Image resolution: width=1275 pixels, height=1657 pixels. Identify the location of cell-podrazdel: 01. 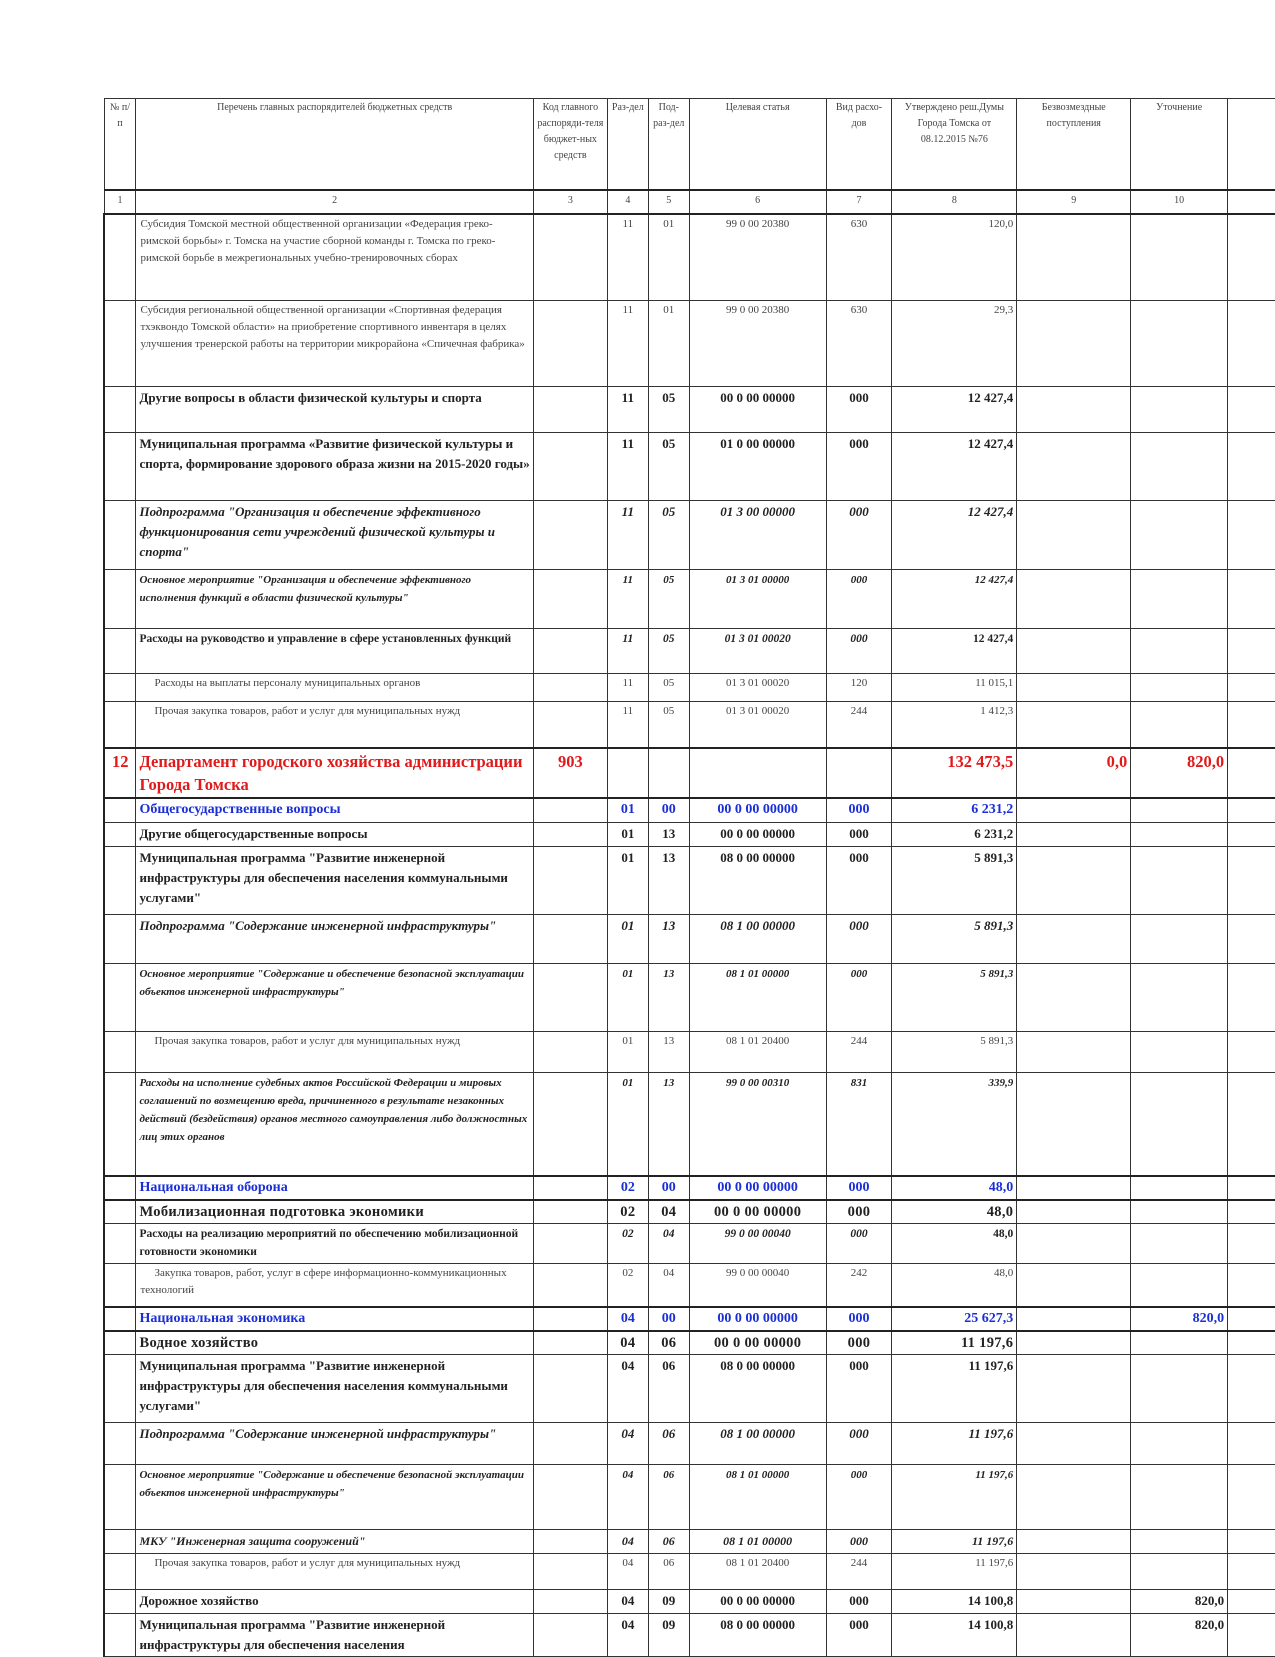
(668, 257).